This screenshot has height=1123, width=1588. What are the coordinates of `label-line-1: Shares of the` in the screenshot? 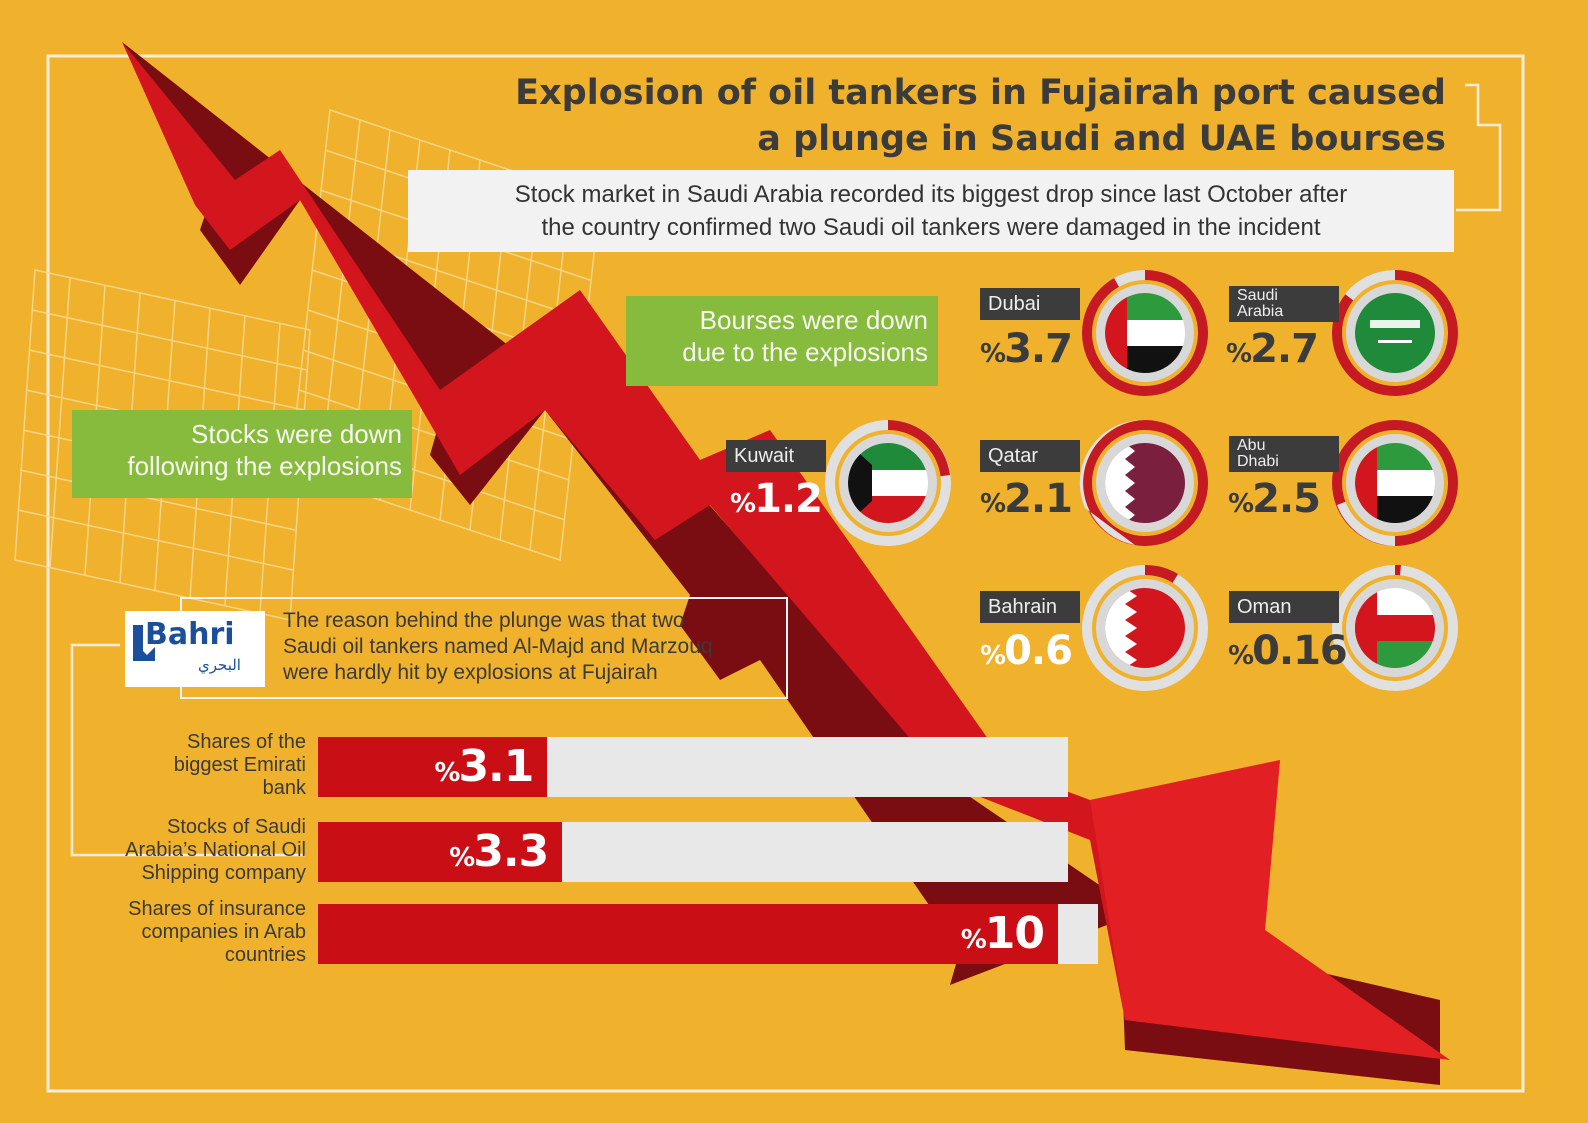 It's located at (246, 742).